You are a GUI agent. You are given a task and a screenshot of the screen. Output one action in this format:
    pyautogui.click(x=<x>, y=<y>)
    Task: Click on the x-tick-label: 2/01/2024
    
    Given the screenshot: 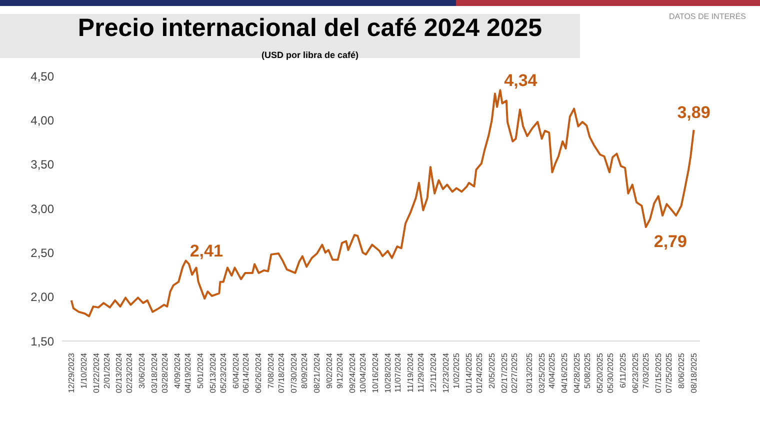 What is the action you would take?
    pyautogui.click(x=107, y=370)
    